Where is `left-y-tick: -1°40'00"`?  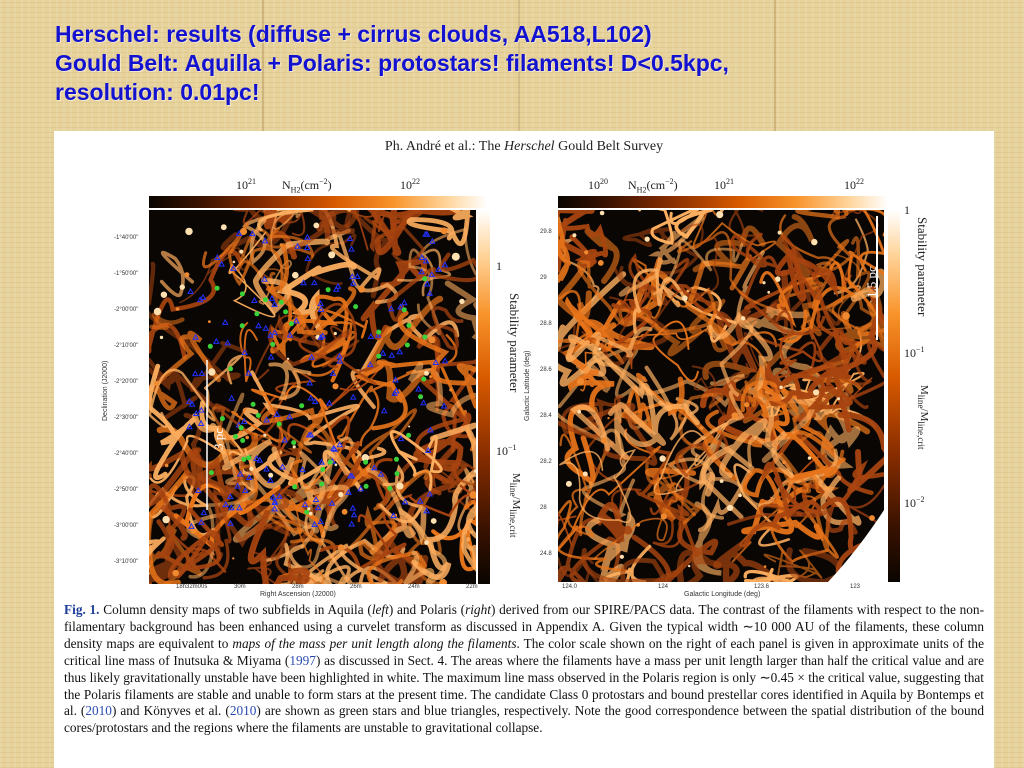
left-y-tick: -1°40'00" is located at coordinates (126, 238).